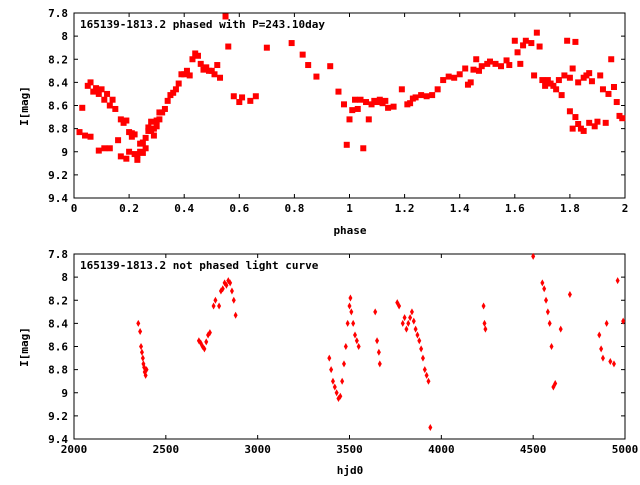 The width and height of the screenshot is (640, 485). What do you see at coordinates (441, 449) in the screenshot?
I see `unphased-x-tick-label: 4000` at bounding box center [441, 449].